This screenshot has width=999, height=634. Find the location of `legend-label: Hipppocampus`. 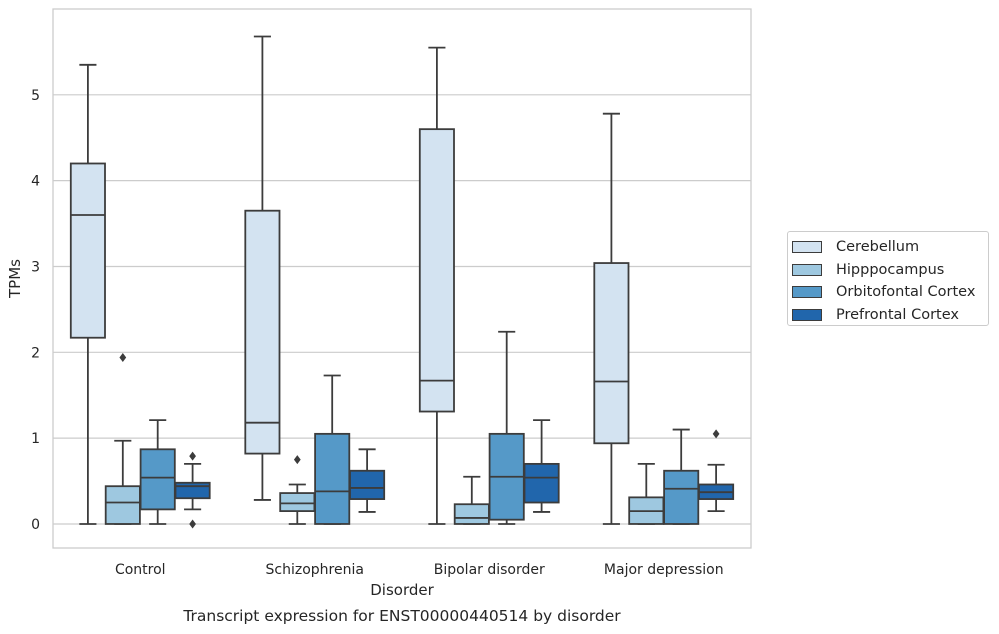

legend-label: Hipppocampus is located at coordinates (890, 269).